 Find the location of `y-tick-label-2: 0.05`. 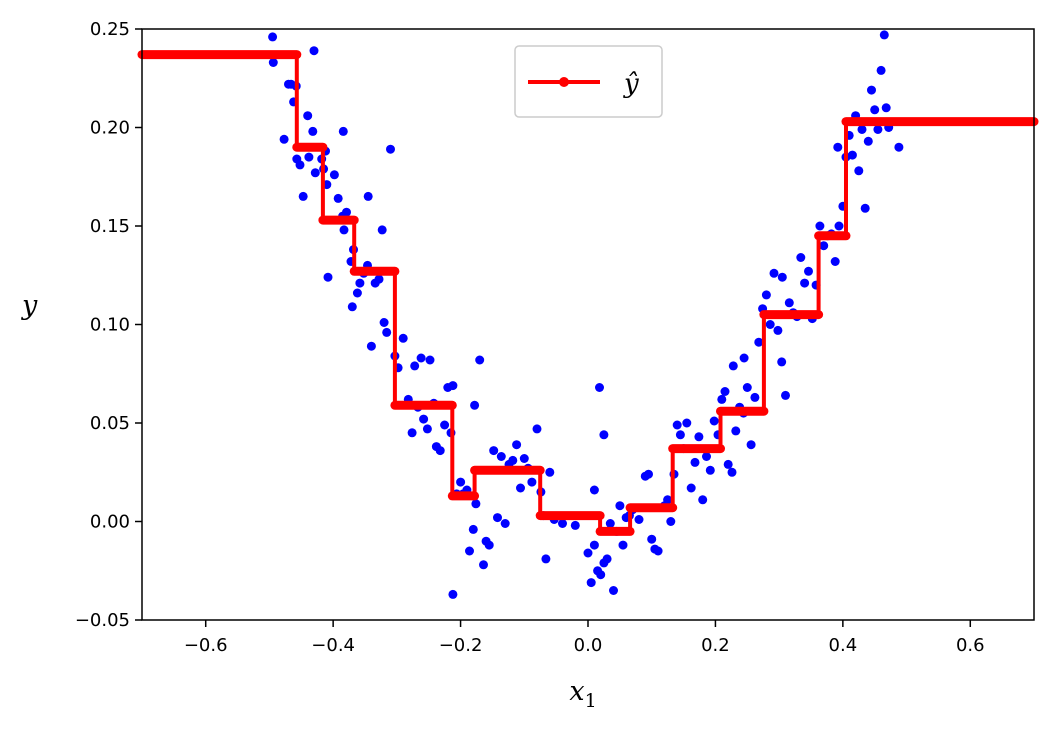

y-tick-label-2: 0.05 is located at coordinates (110, 423).